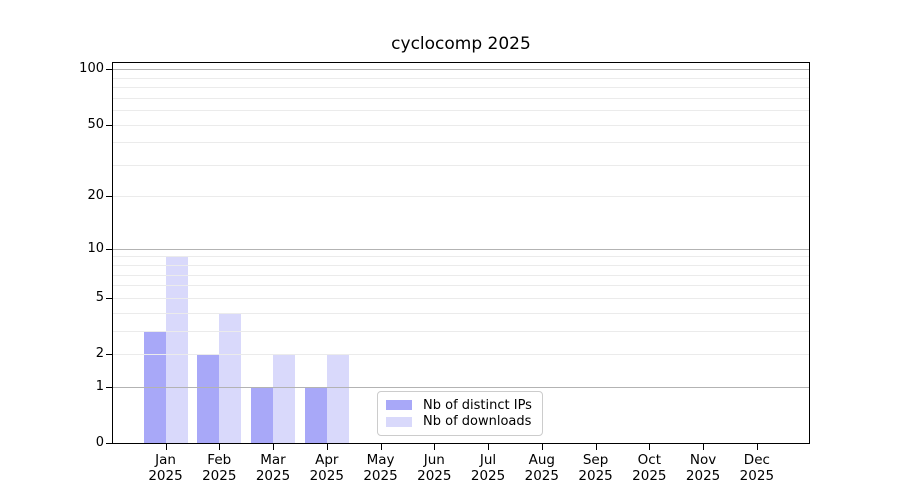 This screenshot has width=900, height=500. Describe the element at coordinates (95, 196) in the screenshot. I see `y-tick-label: 20` at that location.